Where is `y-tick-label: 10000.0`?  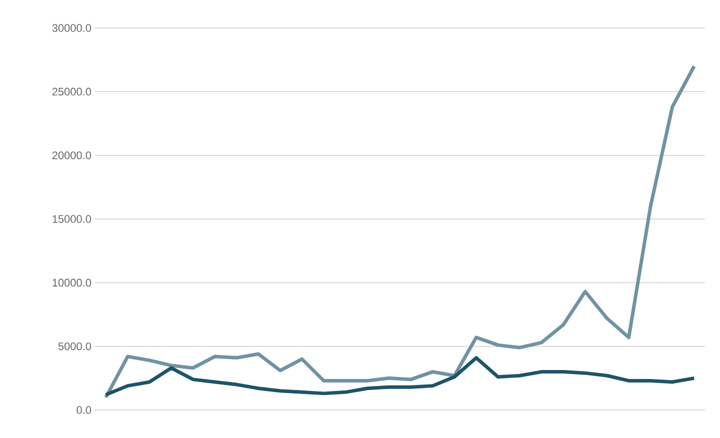
y-tick-label: 10000.0 is located at coordinates (72, 282).